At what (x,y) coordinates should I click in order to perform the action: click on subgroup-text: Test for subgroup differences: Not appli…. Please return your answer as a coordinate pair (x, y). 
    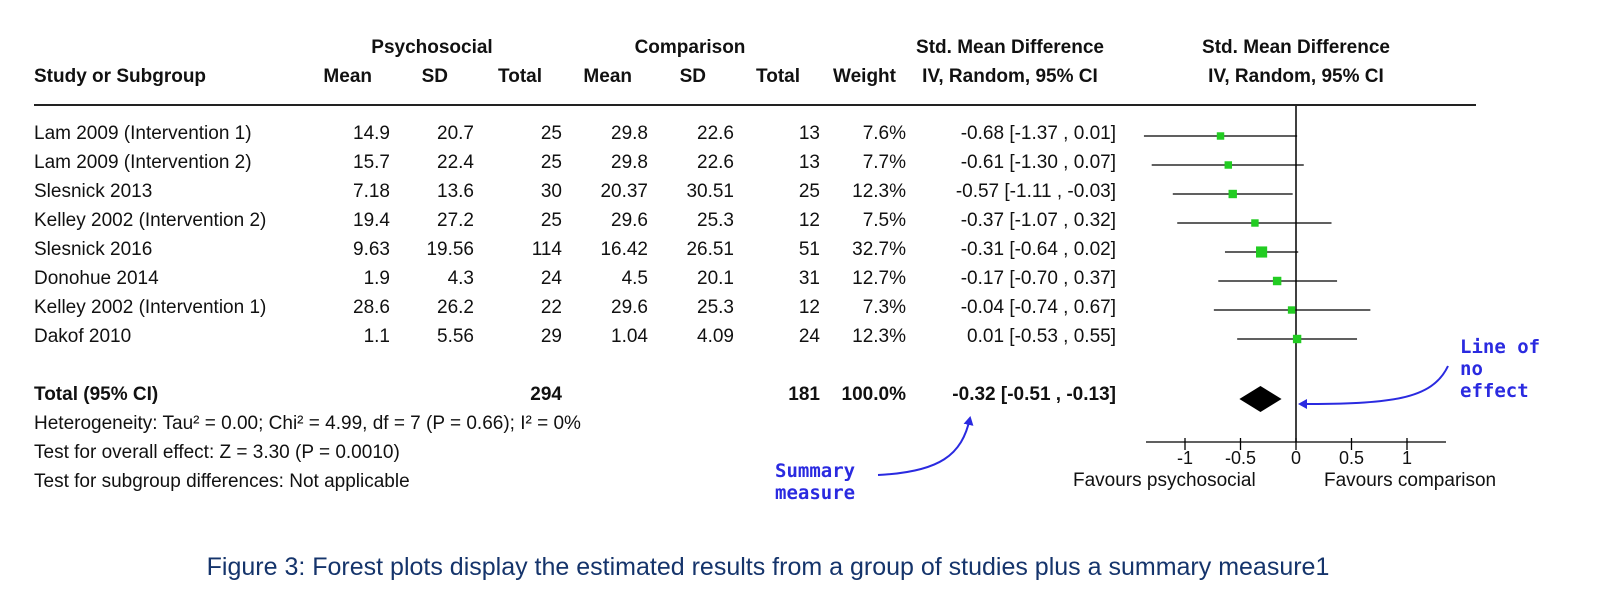
    Looking at the image, I should click on (222, 481).